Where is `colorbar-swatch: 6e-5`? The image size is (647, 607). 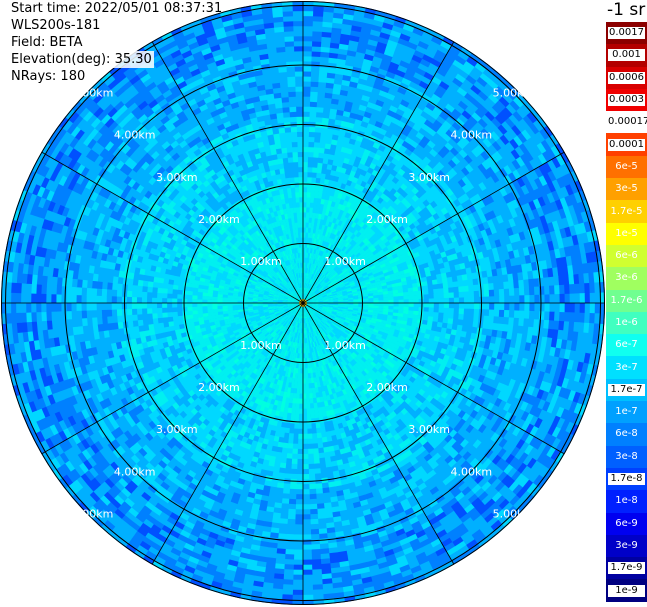
colorbar-swatch: 6e-5 is located at coordinates (626, 167).